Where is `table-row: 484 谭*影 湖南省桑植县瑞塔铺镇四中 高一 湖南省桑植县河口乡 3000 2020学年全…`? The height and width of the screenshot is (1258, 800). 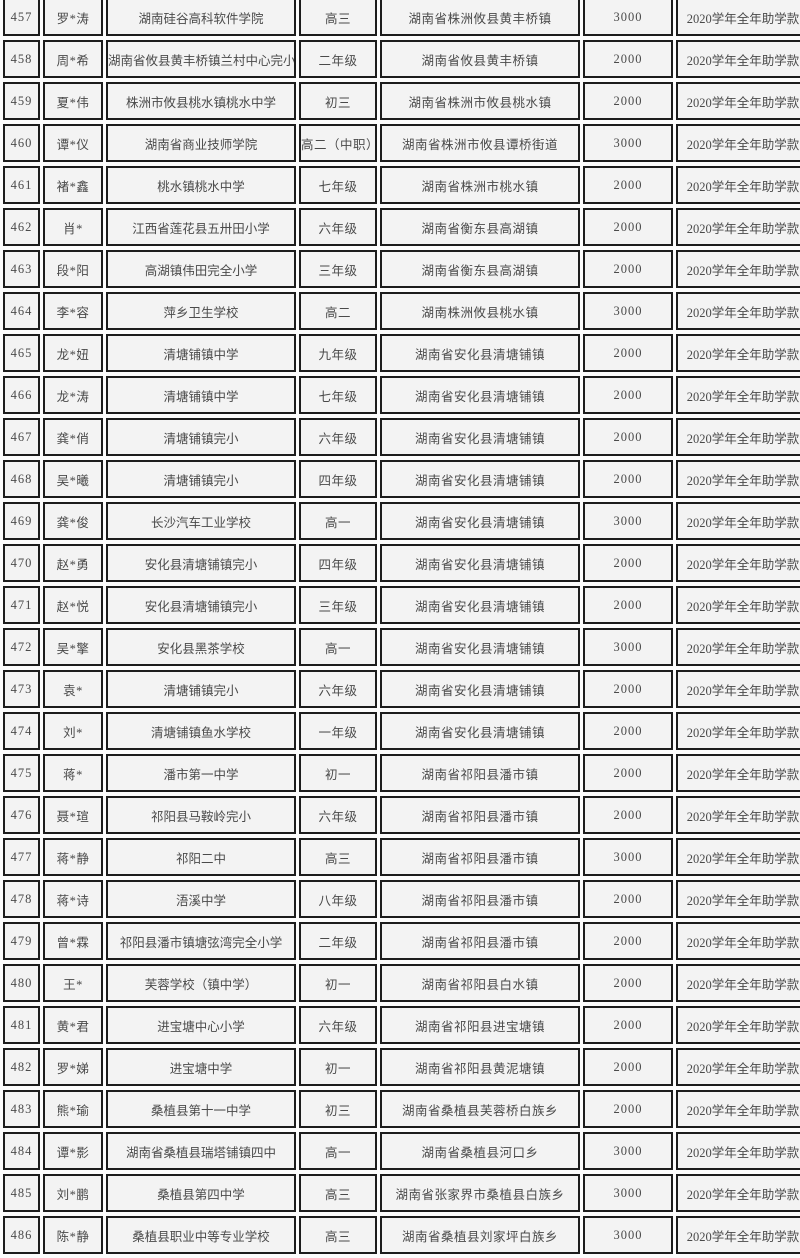
table-row: 484 谭*影 湖南省桑植县瑞塔铺镇四中 高一 湖南省桑植县河口乡 3000 2020学年全… is located at coordinates (401, 1151).